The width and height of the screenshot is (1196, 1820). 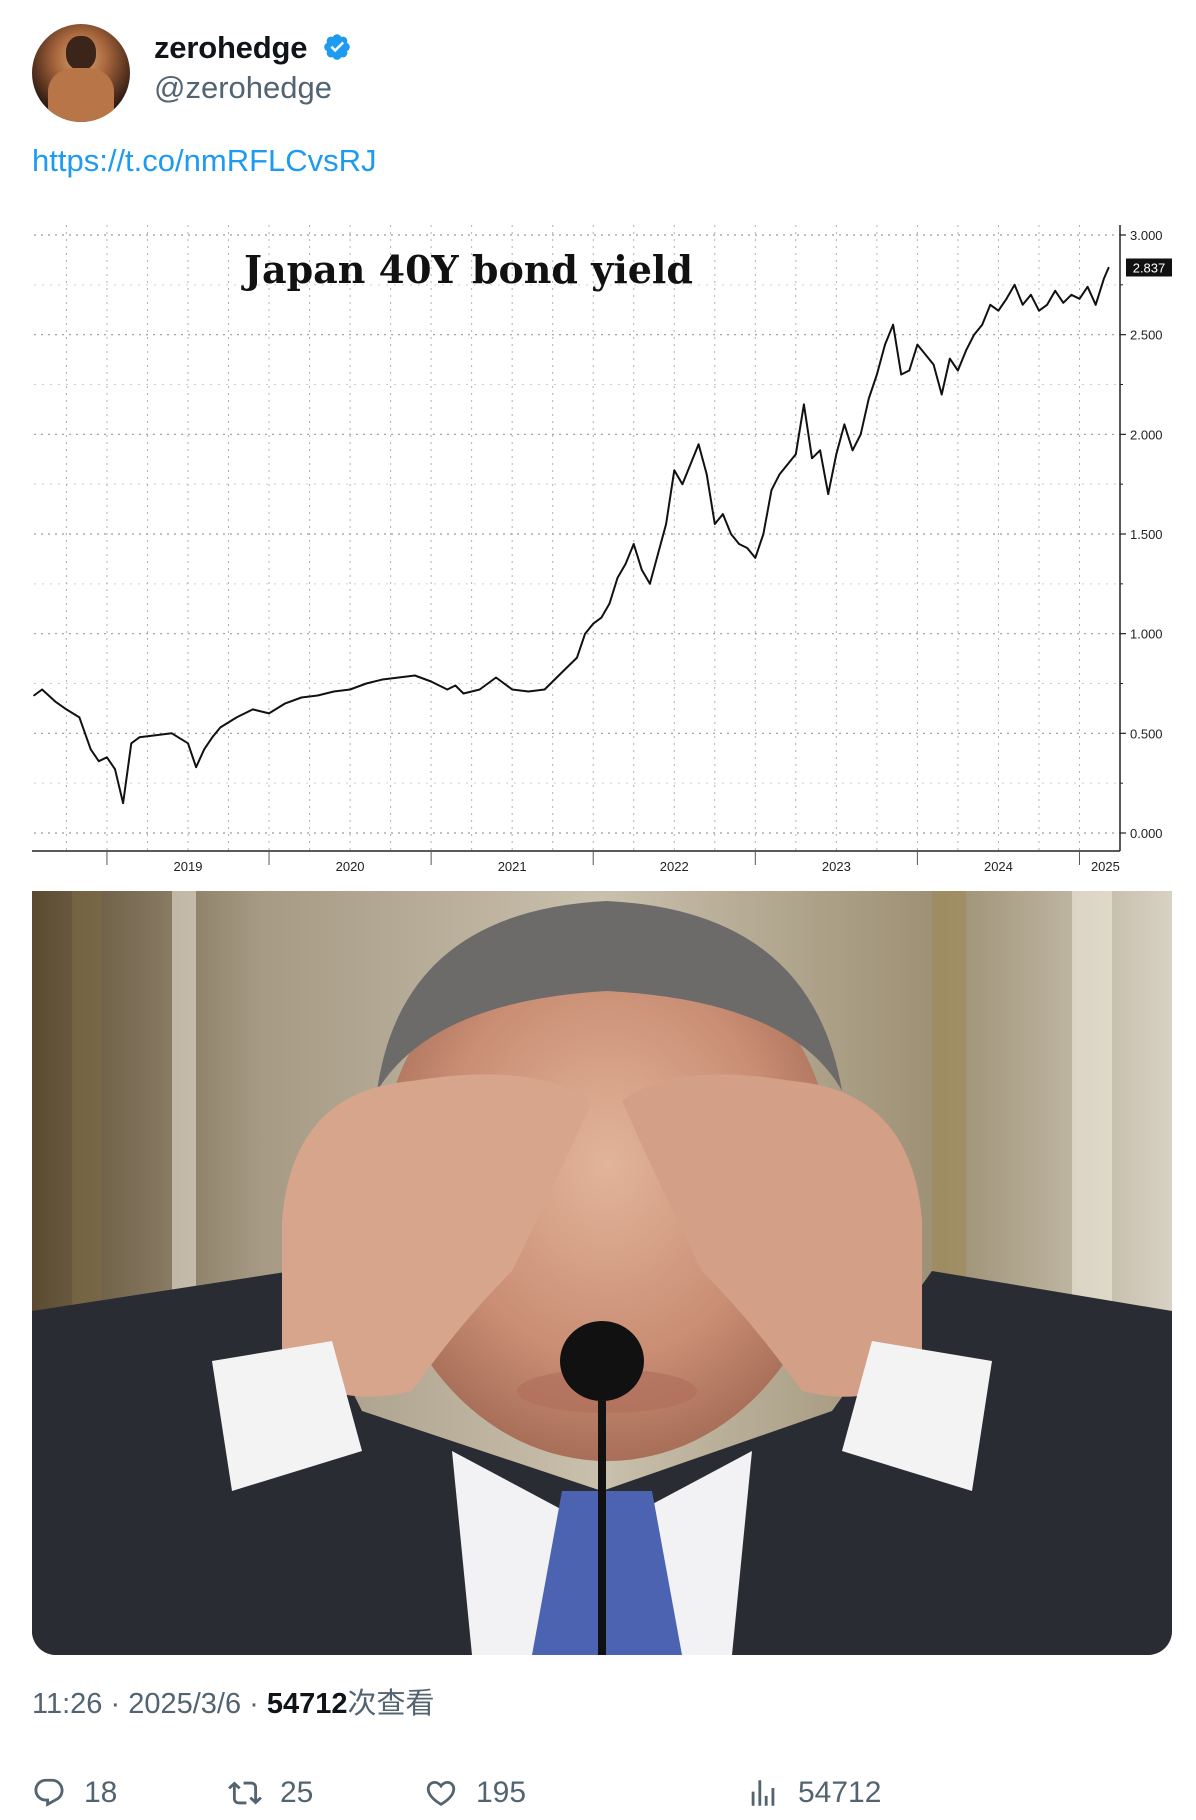 What do you see at coordinates (67, 1704) in the screenshot?
I see `tweet-time: 11:26` at bounding box center [67, 1704].